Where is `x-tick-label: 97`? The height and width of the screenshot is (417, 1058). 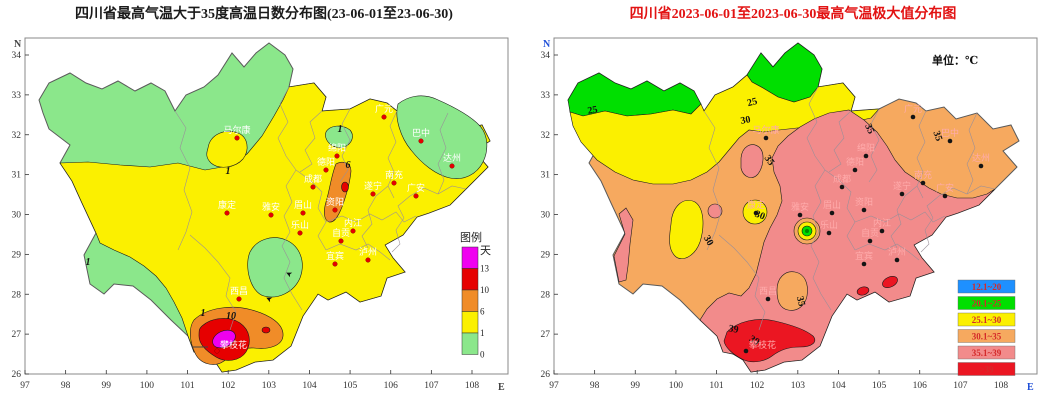 x-tick-label: 97 is located at coordinates (554, 386).